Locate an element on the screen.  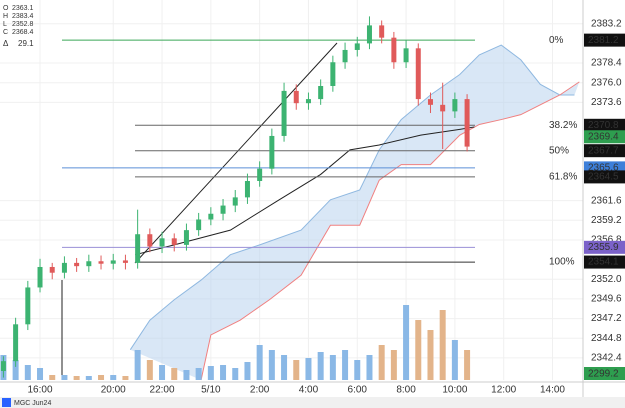
y-tick-label: 2378.4 is located at coordinates (606, 63).